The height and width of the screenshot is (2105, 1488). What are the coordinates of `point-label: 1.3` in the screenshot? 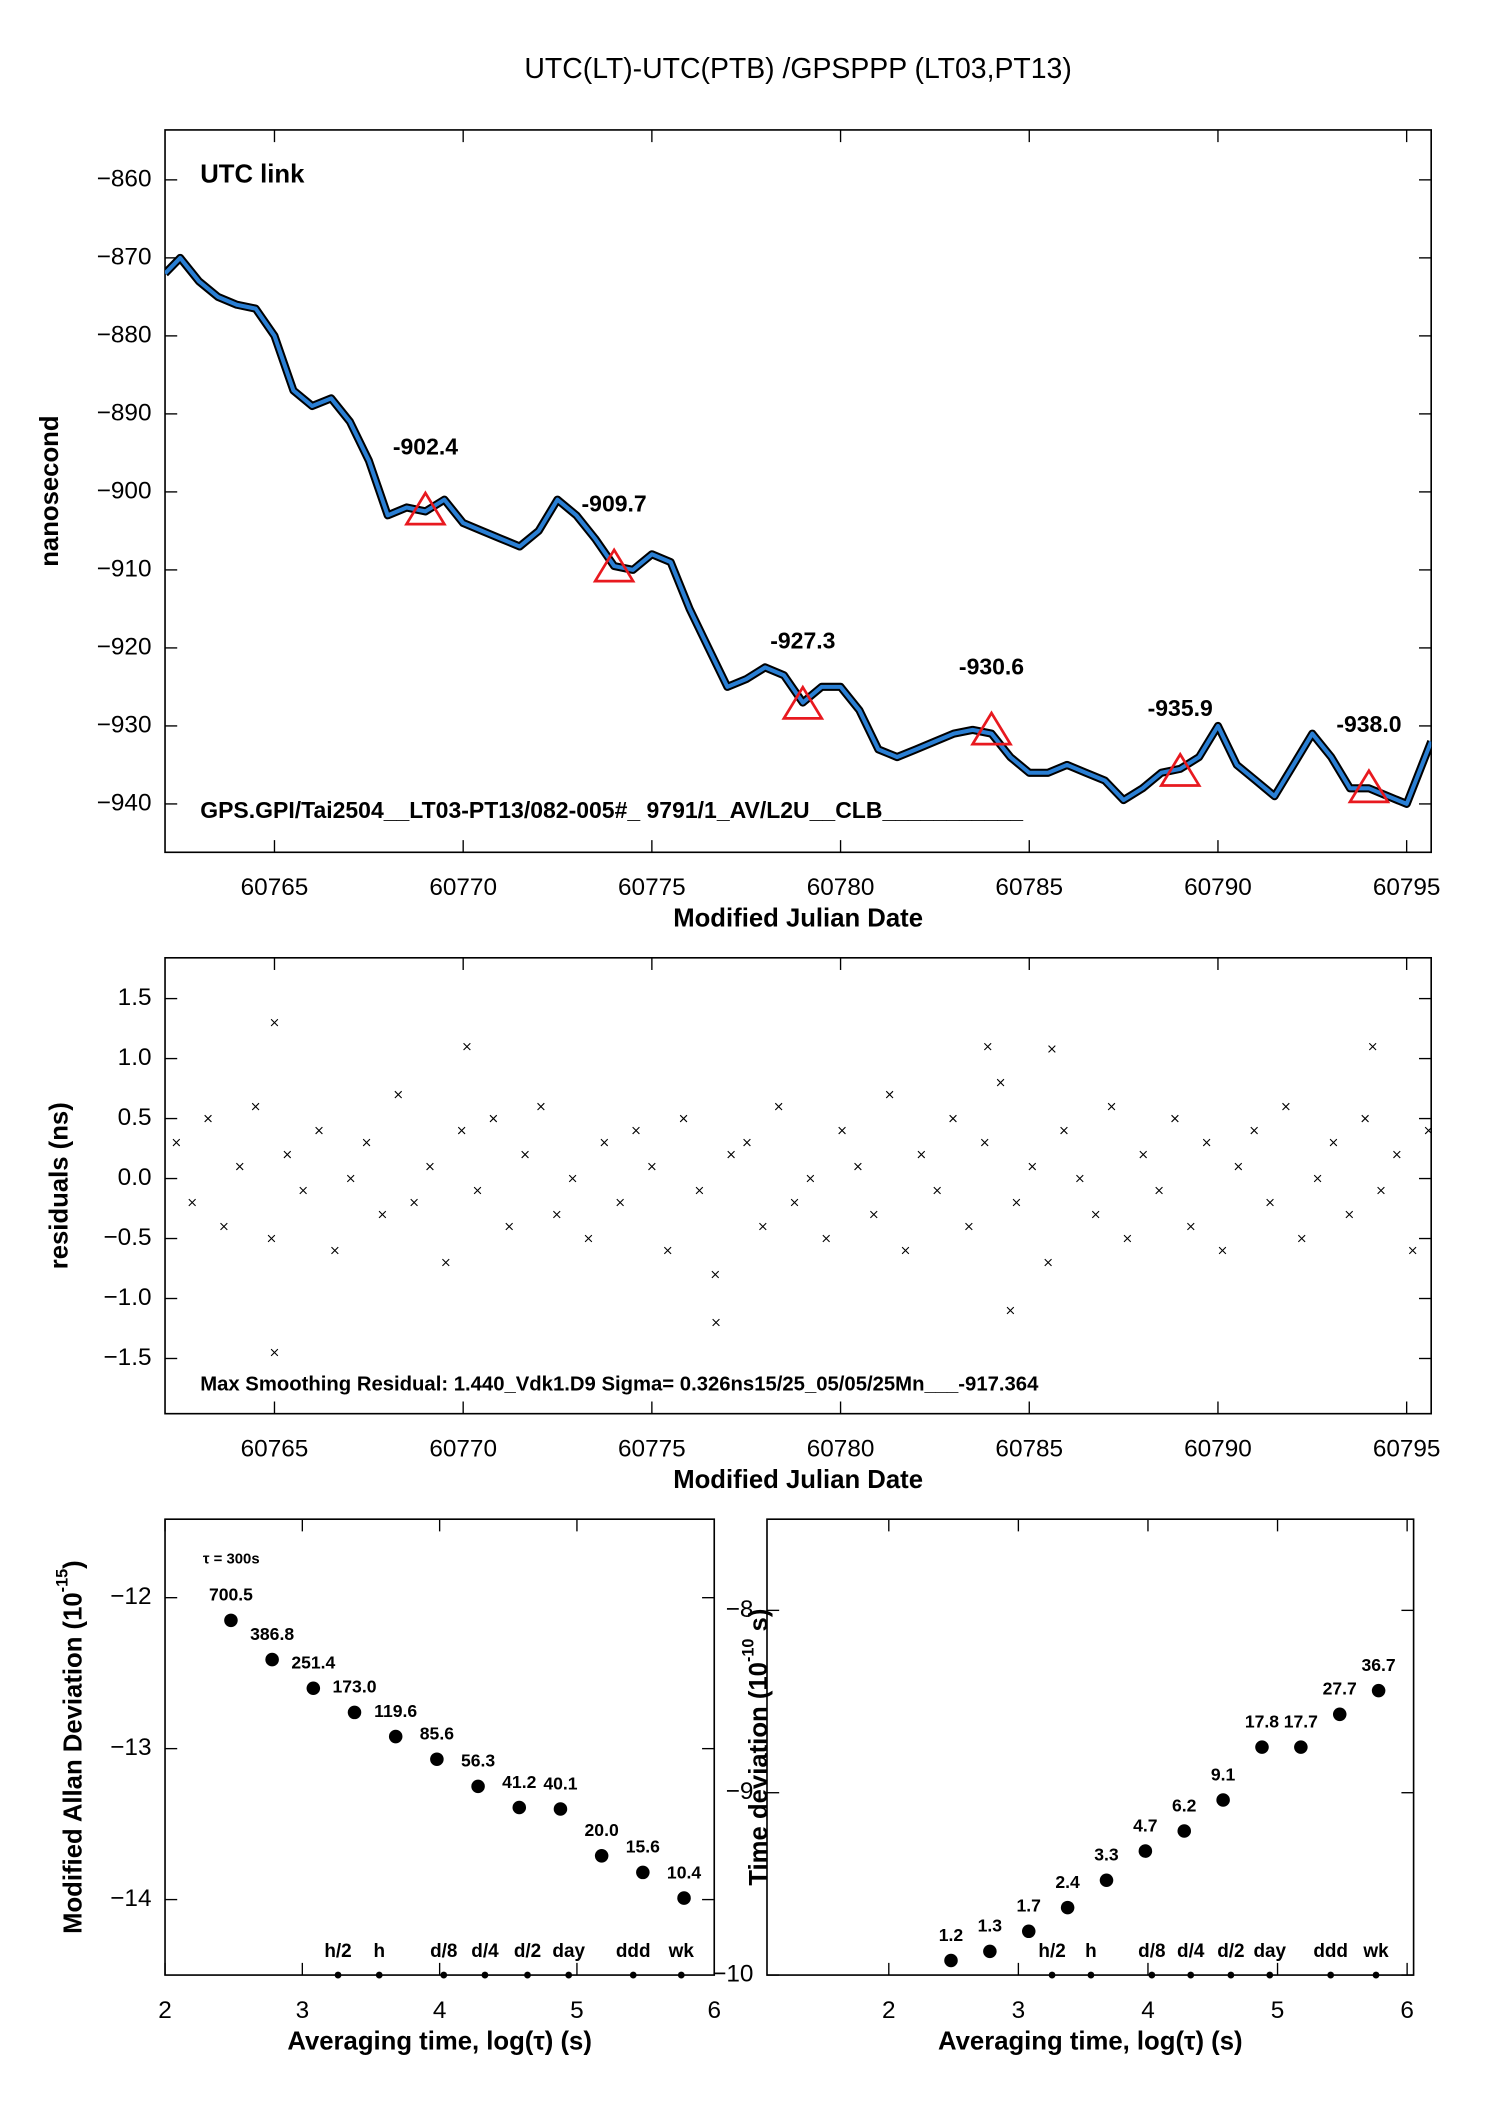 It's located at (990, 1926).